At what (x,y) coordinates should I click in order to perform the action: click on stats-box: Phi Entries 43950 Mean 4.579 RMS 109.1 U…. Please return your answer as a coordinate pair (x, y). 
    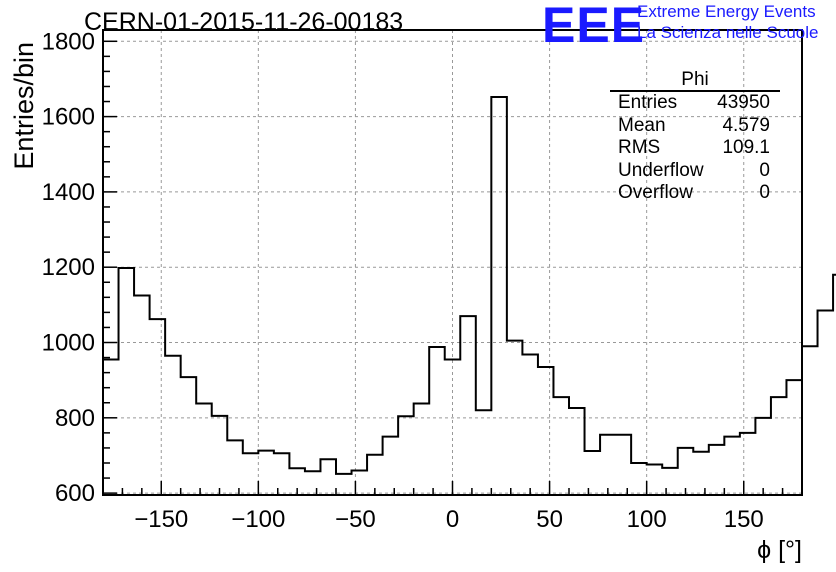
    Looking at the image, I should click on (695, 137).